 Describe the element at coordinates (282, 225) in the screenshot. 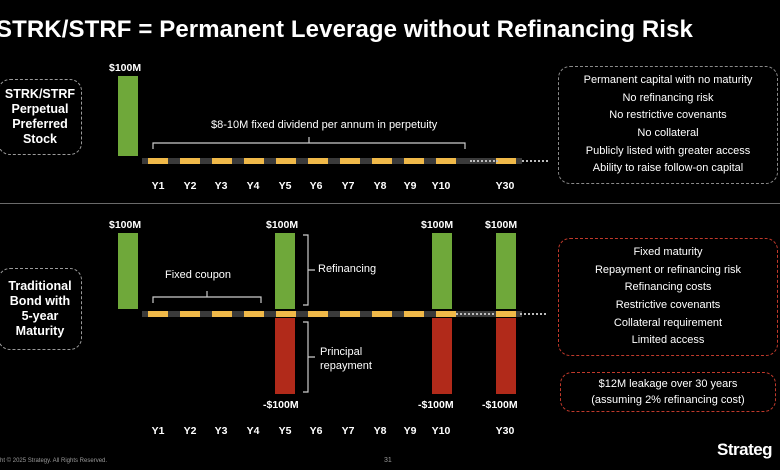

I see `bond-amount-y5: $100M` at that location.